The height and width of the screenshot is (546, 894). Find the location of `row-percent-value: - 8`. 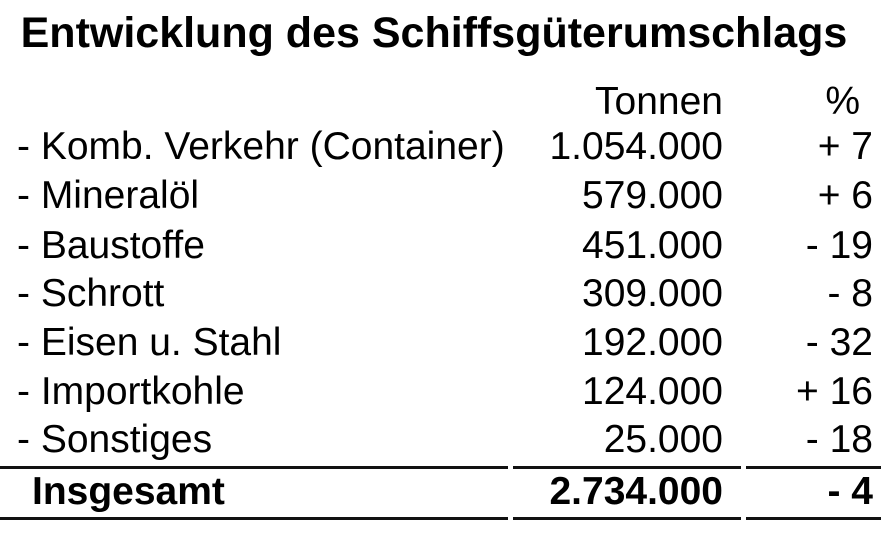

row-percent-value: - 8 is located at coordinates (850, 293).